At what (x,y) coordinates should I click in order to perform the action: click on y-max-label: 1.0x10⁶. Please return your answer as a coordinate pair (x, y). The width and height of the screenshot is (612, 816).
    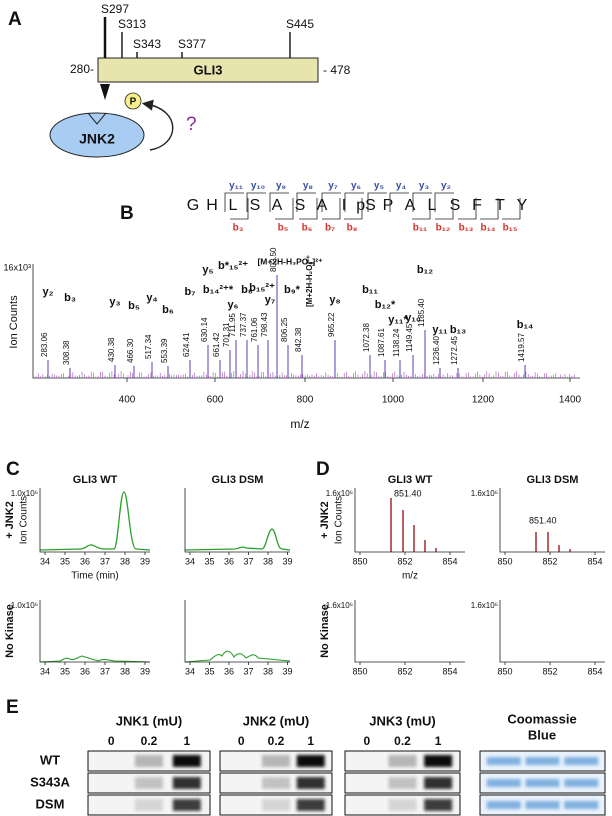
    Looking at the image, I should click on (24, 605).